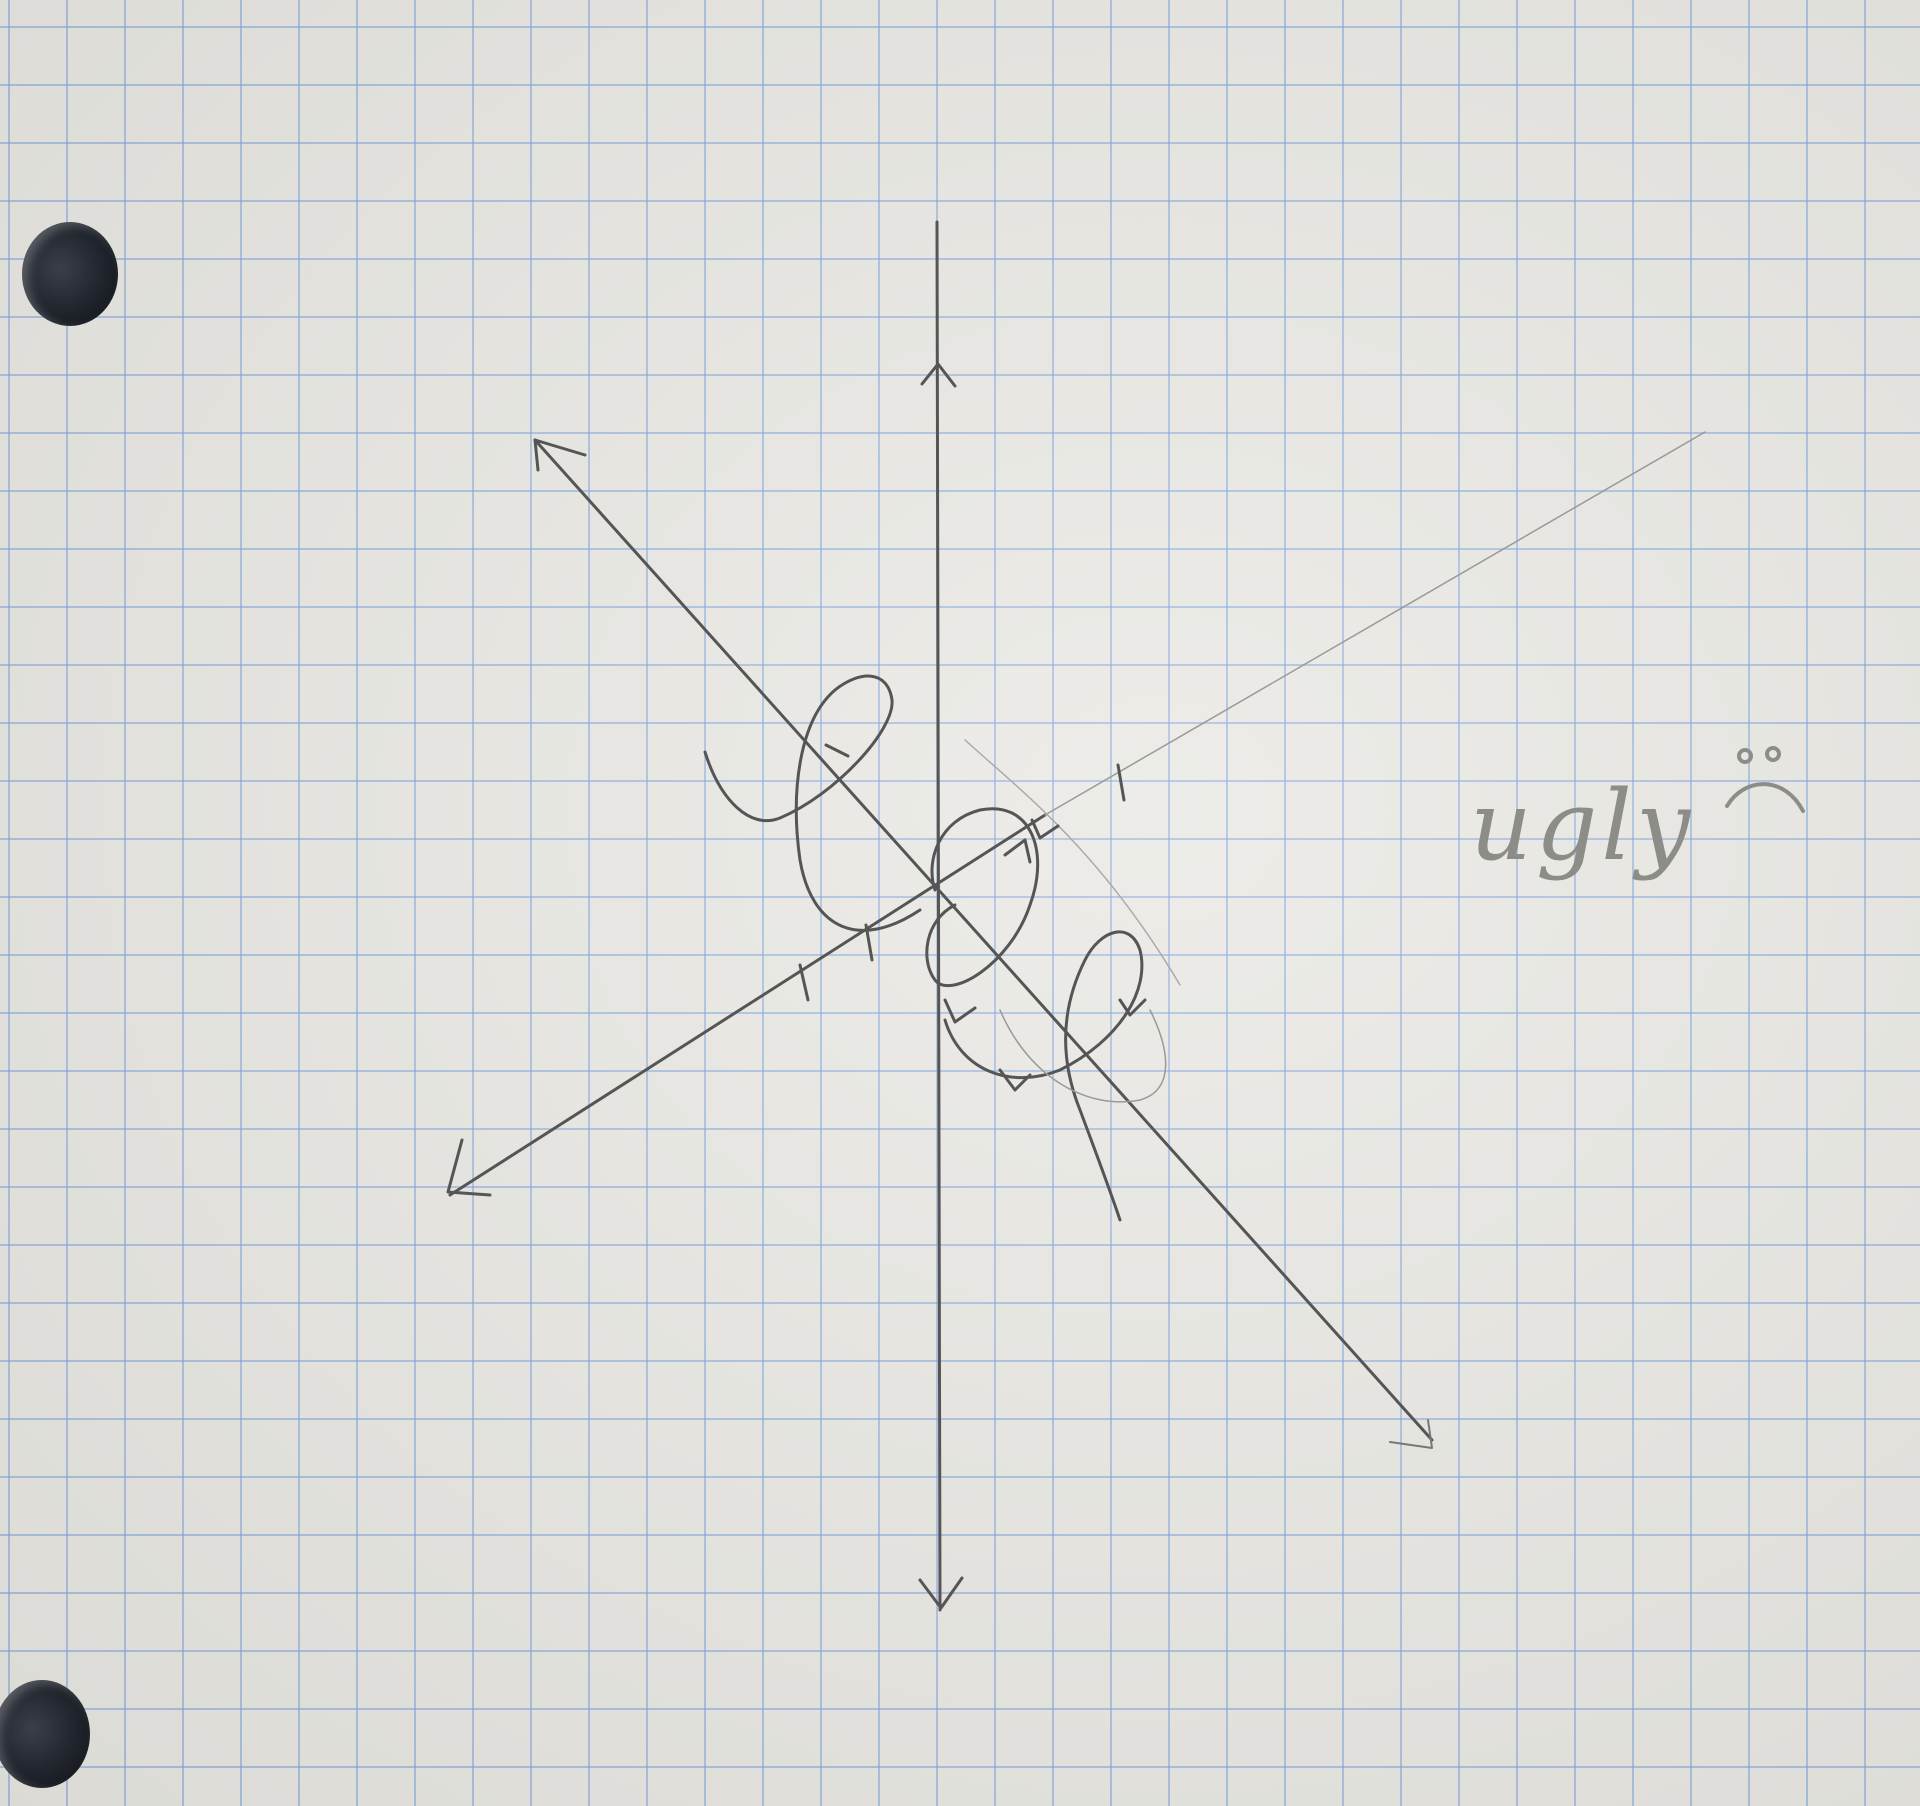 The width and height of the screenshot is (1920, 1806). What do you see at coordinates (1411, 1434) in the screenshot?
I see `diagonal-axis-arrow-end` at bounding box center [1411, 1434].